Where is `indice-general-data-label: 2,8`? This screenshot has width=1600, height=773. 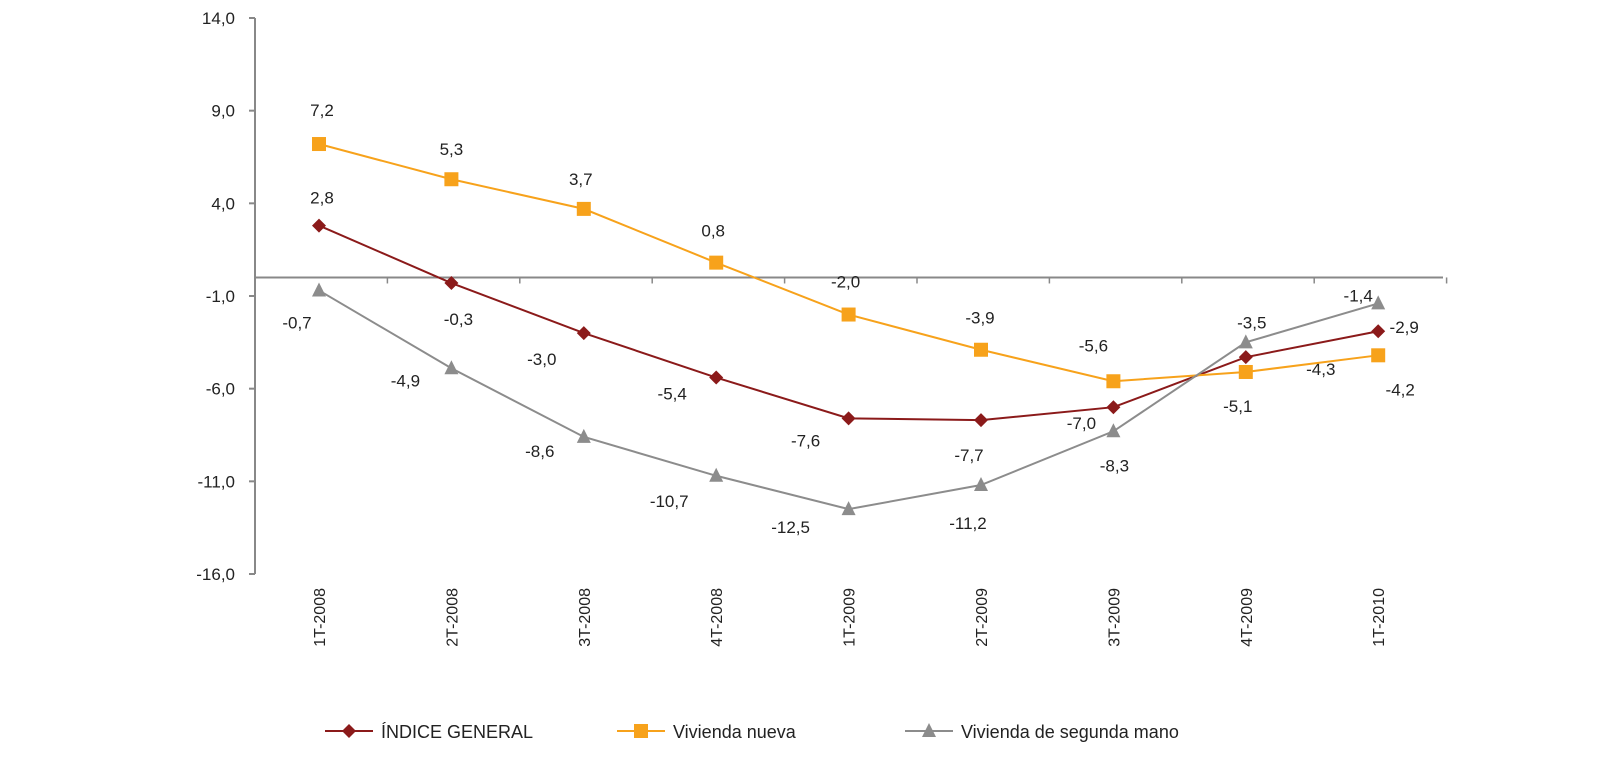
indice-general-data-label: 2,8 is located at coordinates (322, 198).